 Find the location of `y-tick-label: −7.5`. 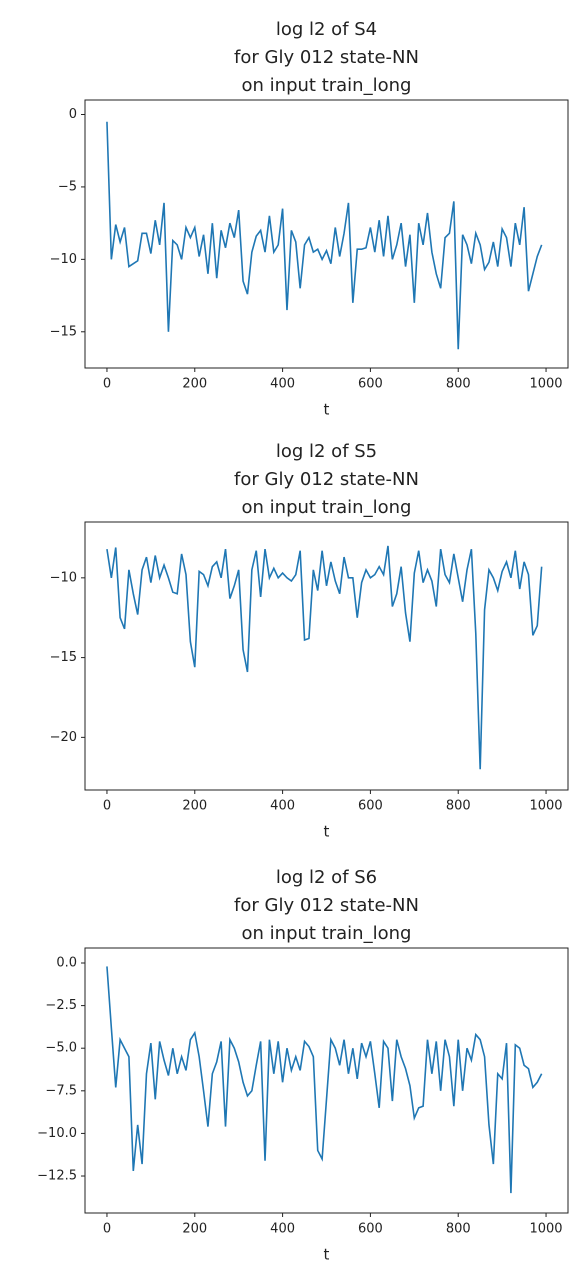

y-tick-label: −7.5 is located at coordinates (61, 1090).